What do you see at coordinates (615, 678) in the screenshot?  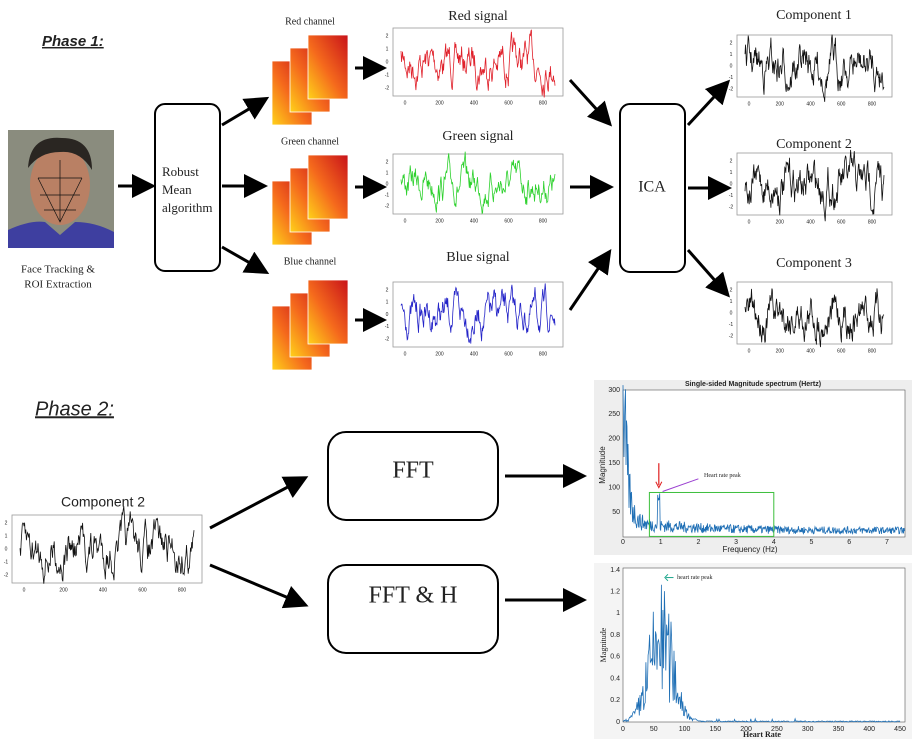 I see `tick-label: 0.4` at bounding box center [615, 678].